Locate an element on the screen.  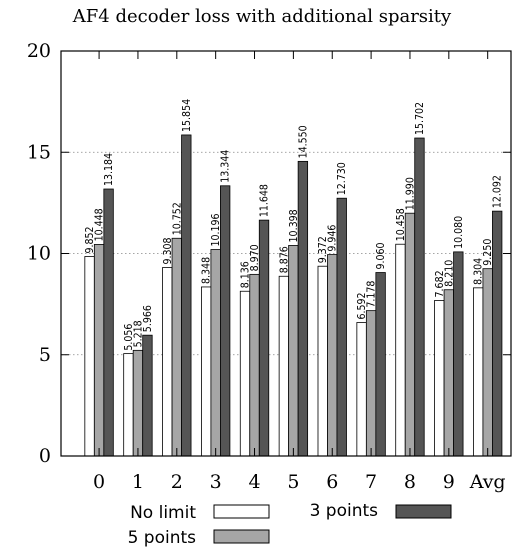
data-label: 8.970 is located at coordinates (255, 257).